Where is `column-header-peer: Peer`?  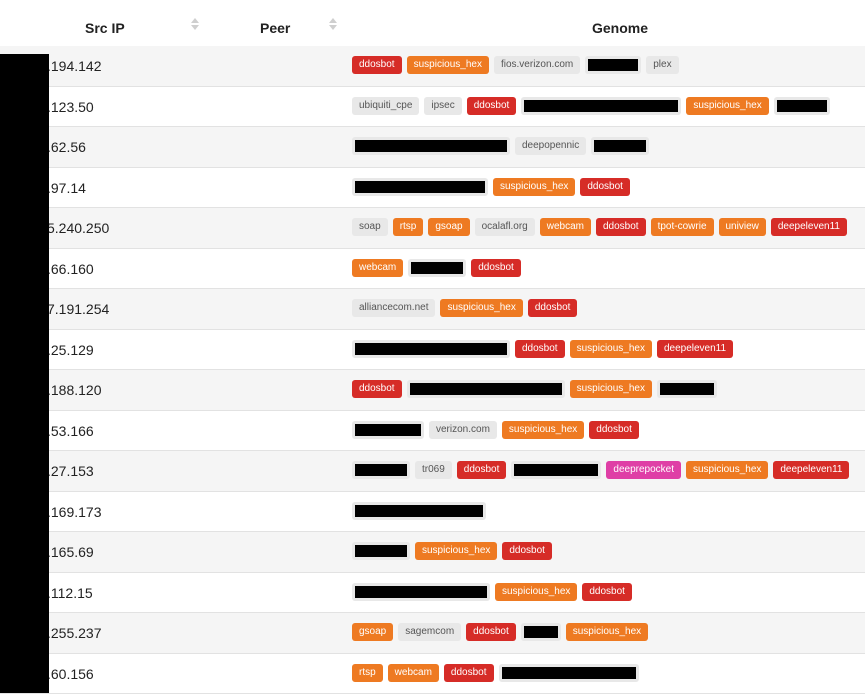 column-header-peer: Peer is located at coordinates (275, 23).